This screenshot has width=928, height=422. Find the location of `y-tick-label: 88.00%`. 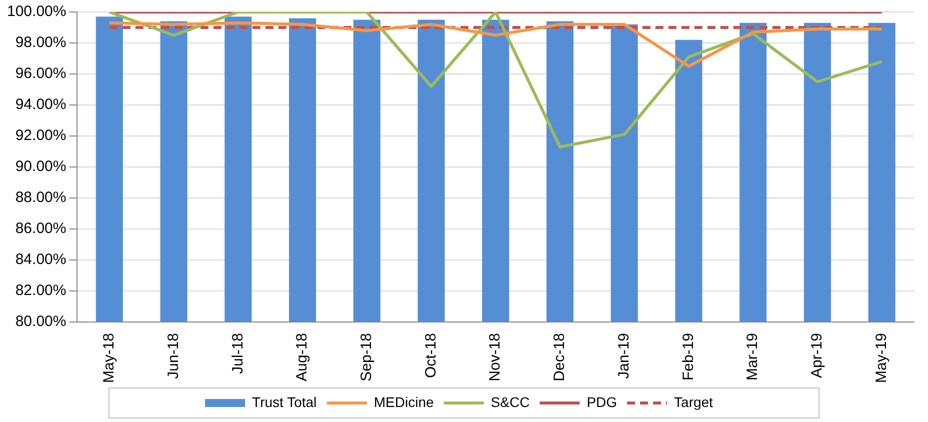

y-tick-label: 88.00% is located at coordinates (40, 197).